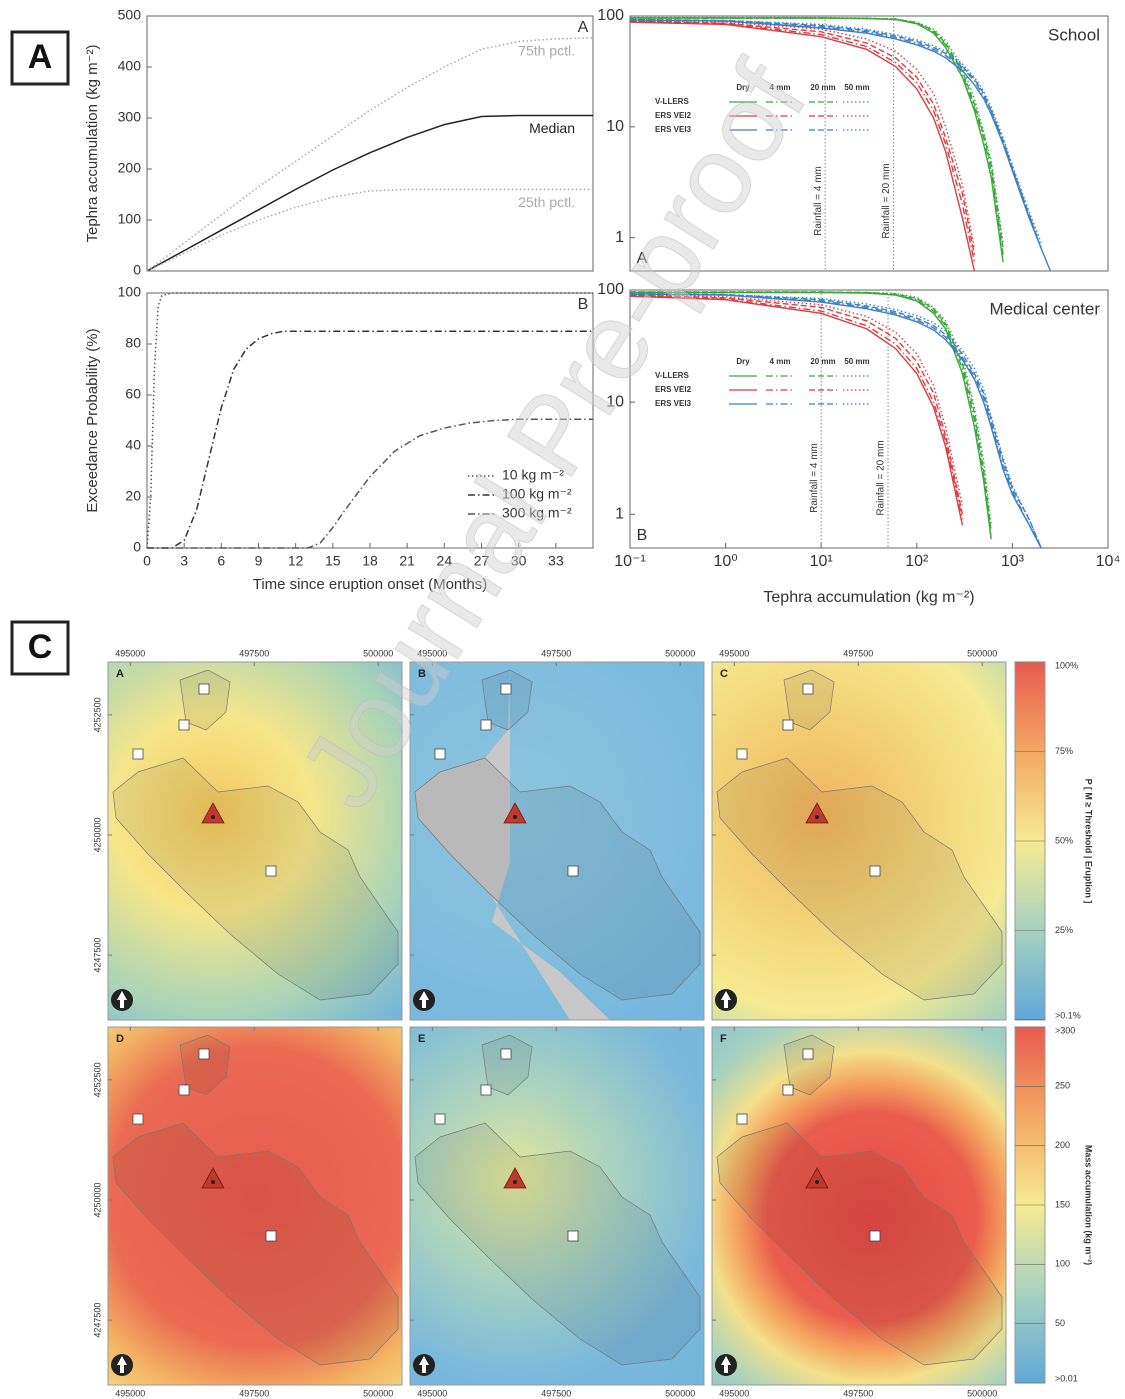 Image resolution: width=1125 pixels, height=1399 pixels. Describe the element at coordinates (421, 1039) in the screenshot. I see `map-panel-label: E` at that location.